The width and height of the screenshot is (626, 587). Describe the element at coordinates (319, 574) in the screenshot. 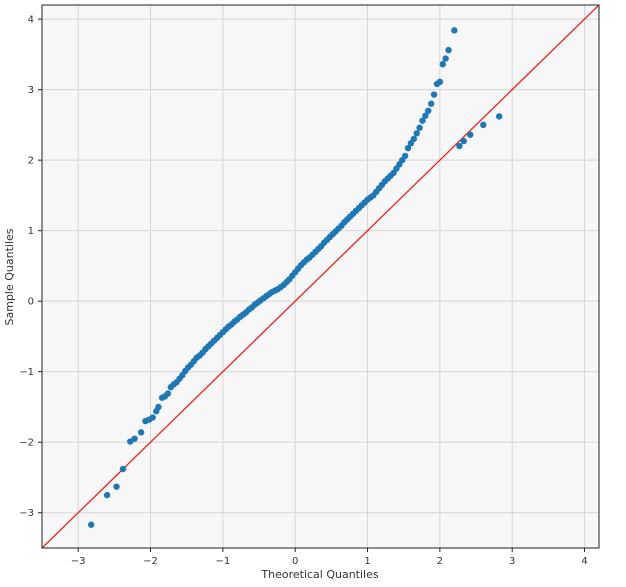

I see `x-axis-title: Theoretical Quantiles` at that location.